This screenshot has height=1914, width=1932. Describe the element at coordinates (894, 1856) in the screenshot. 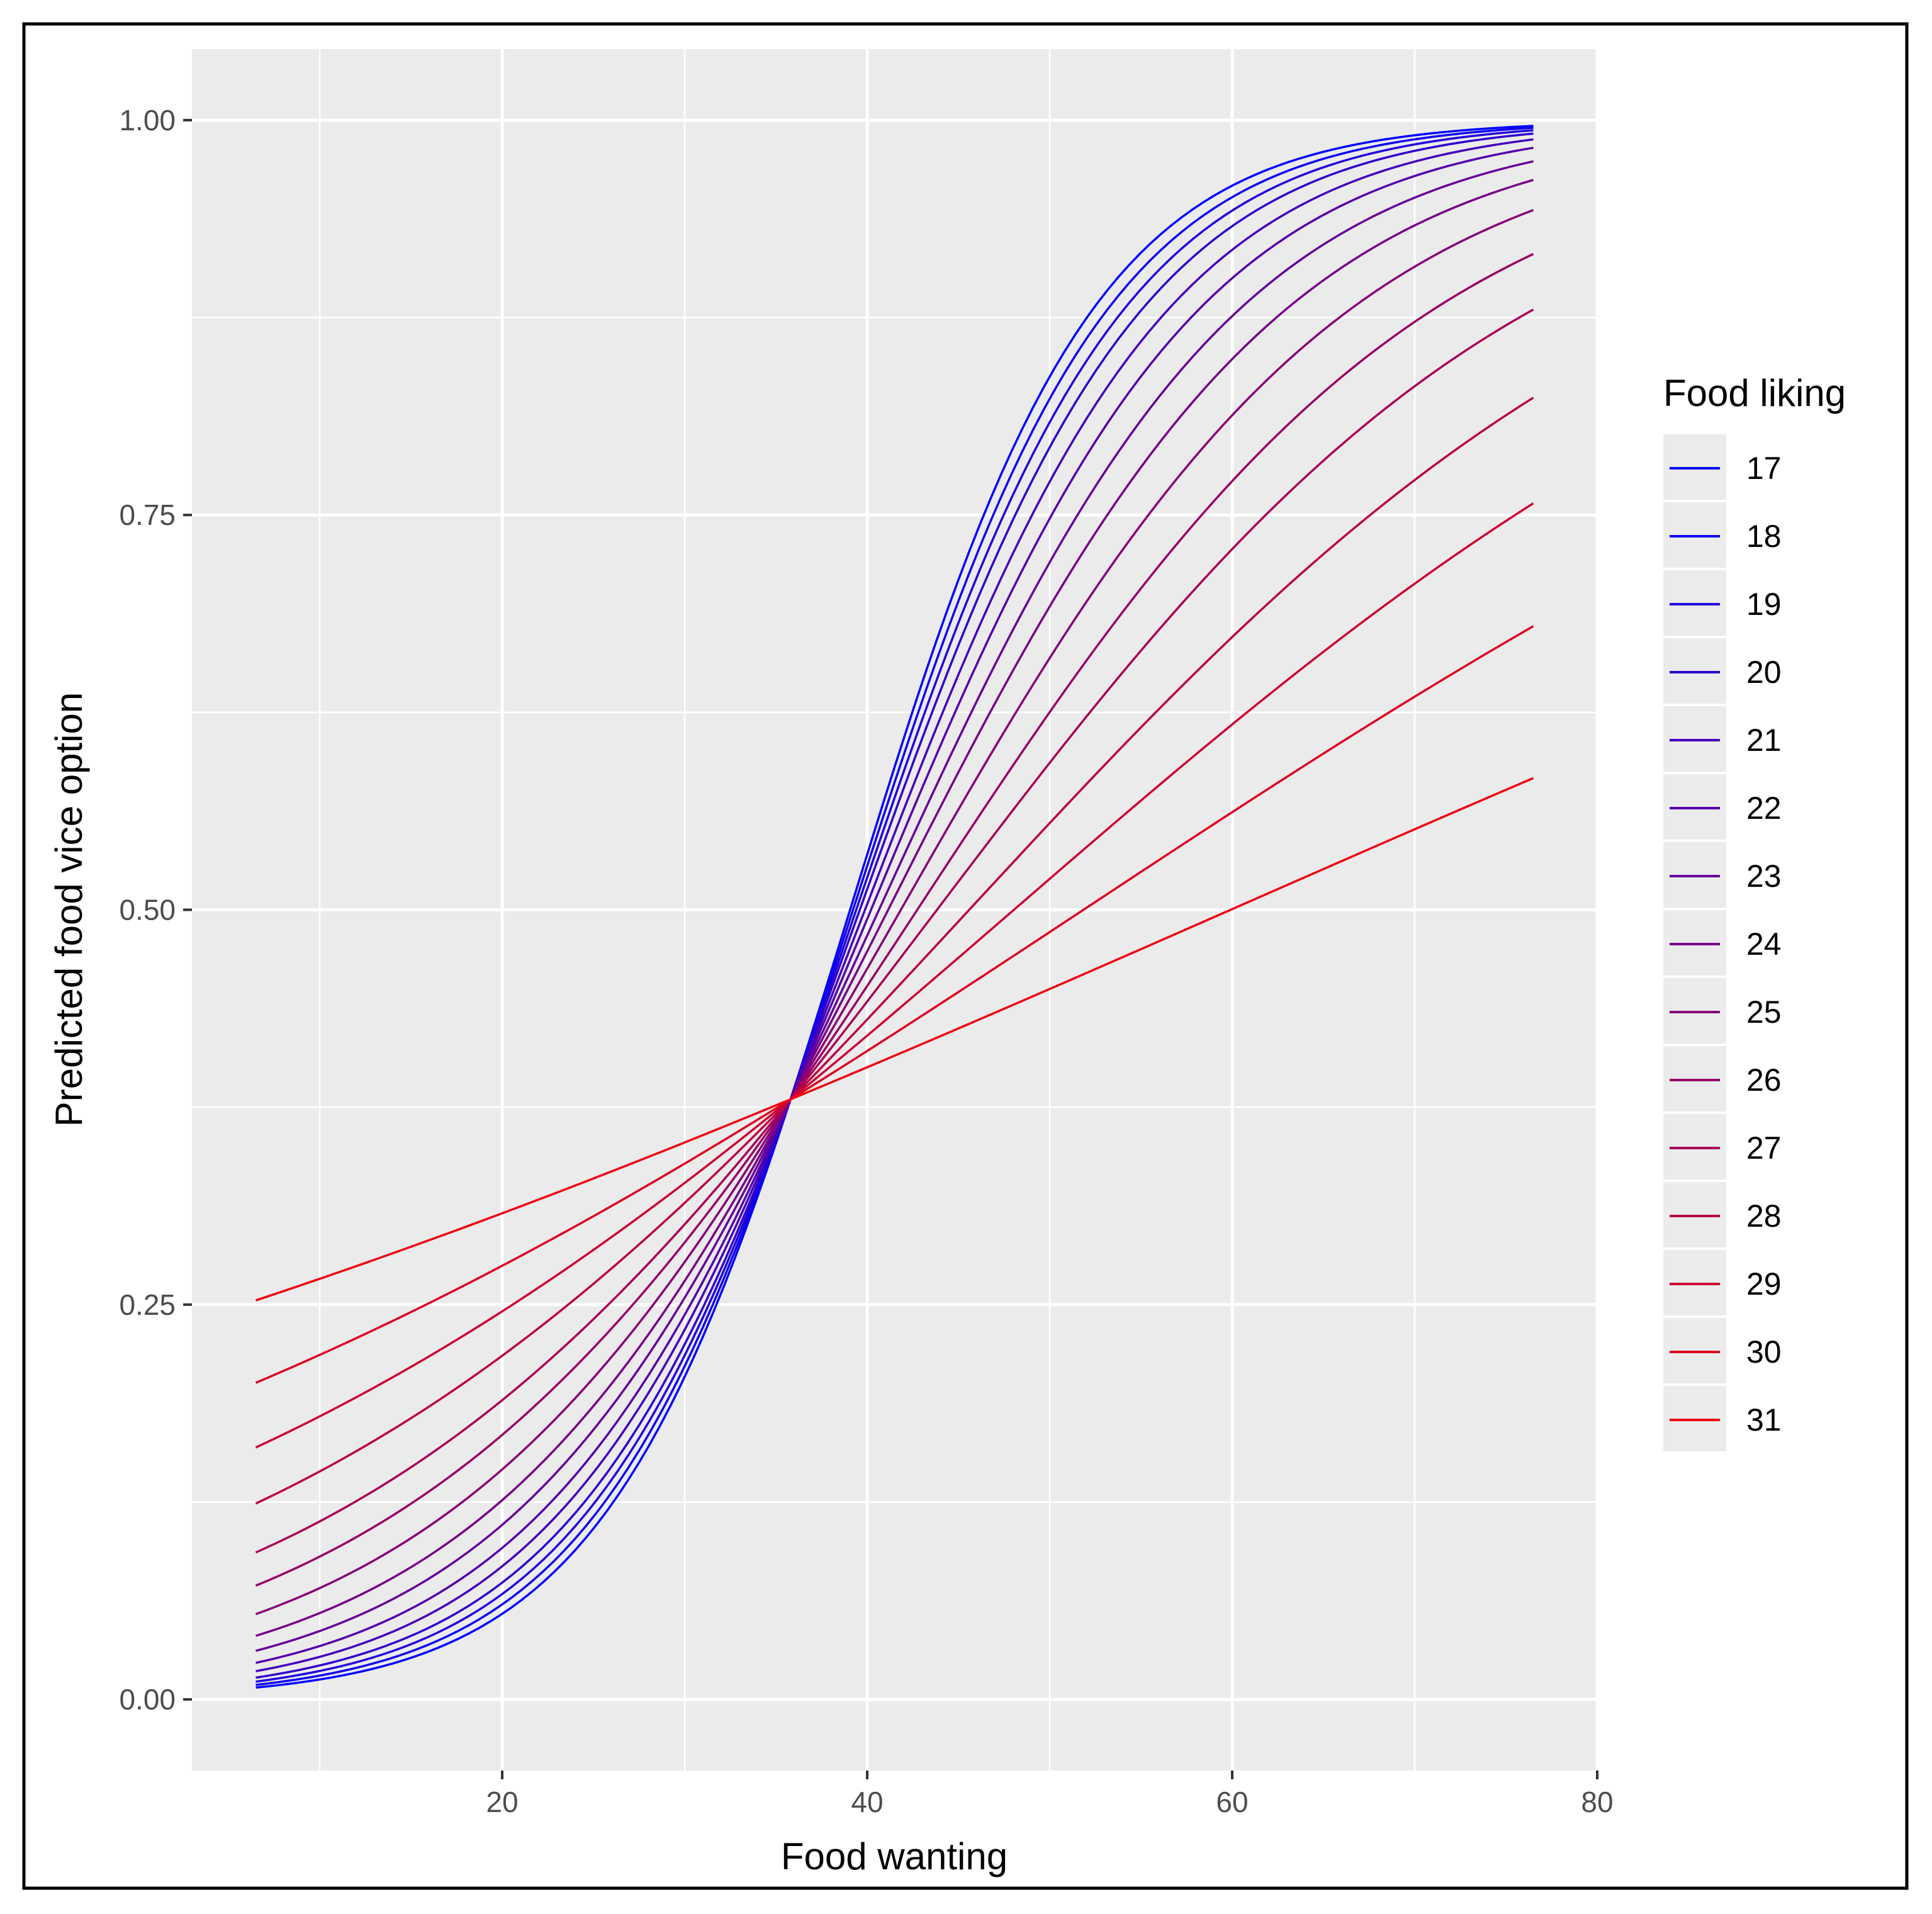

I see `x-axis-title: Food wanting` at that location.